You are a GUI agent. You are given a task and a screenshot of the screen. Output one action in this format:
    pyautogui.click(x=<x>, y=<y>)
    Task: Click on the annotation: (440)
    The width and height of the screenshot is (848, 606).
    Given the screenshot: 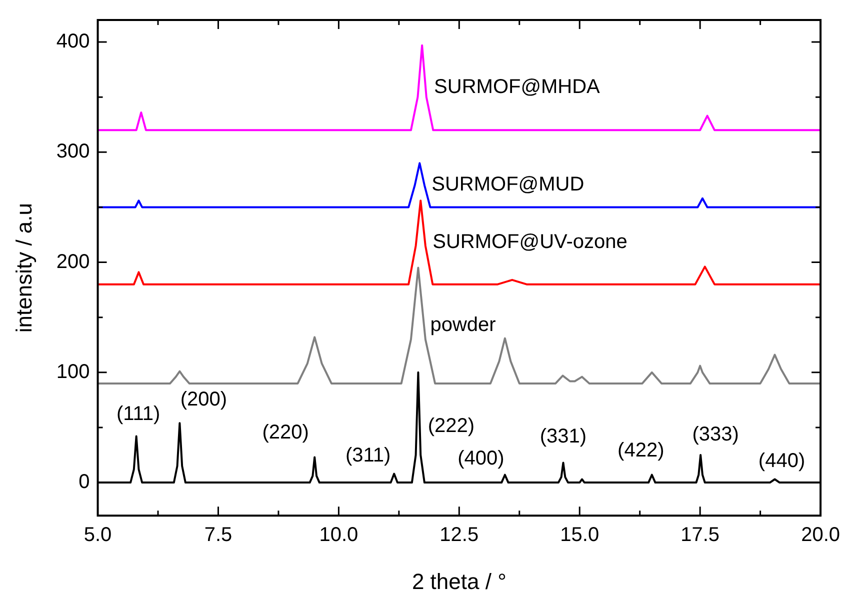 What is the action you would take?
    pyautogui.click(x=782, y=461)
    